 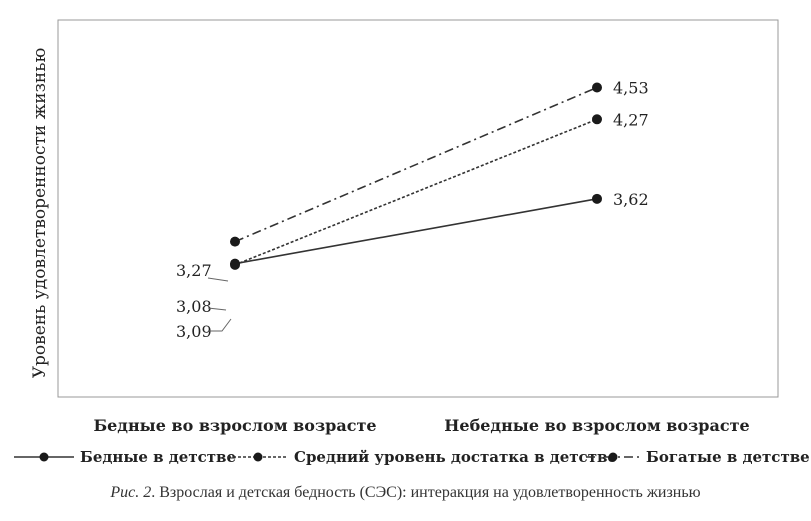 What do you see at coordinates (158, 457) in the screenshot?
I see `legend-label-poor-childhood: Бедные в детстве` at bounding box center [158, 457].